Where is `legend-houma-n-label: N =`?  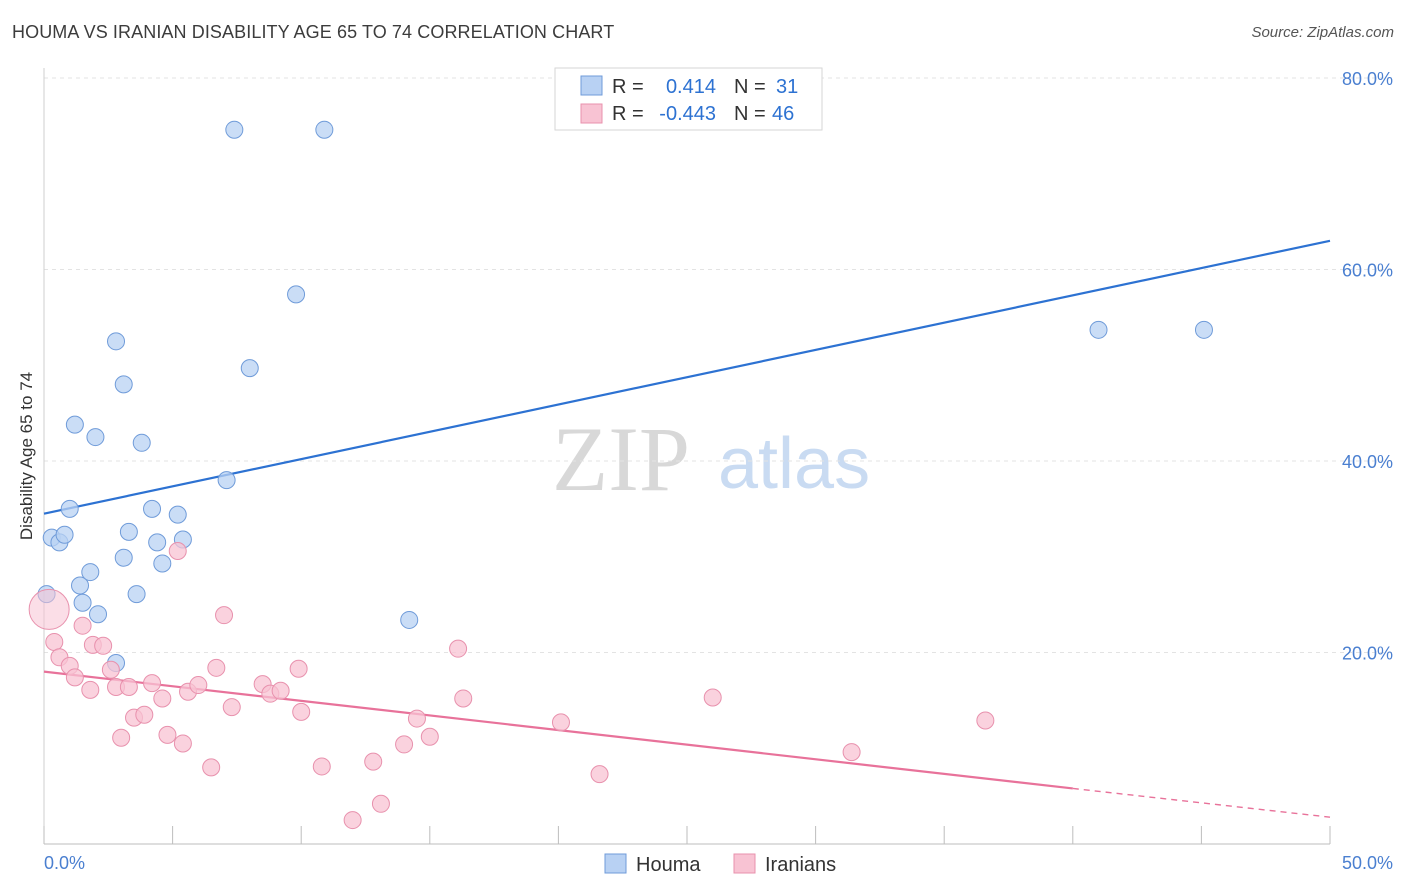
legend-houma-n-label: N = is located at coordinates (750, 87).